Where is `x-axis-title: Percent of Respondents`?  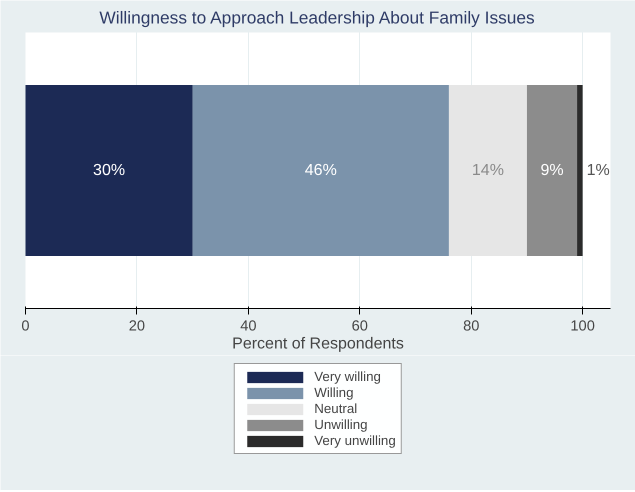 x-axis-title: Percent of Respondents is located at coordinates (318, 344).